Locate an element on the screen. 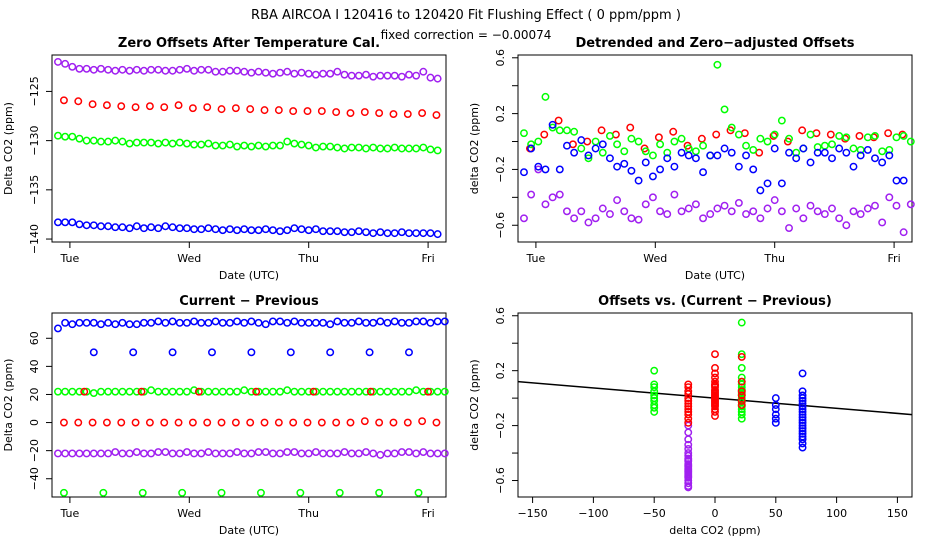 This screenshot has width=936, height=540. zero-offsets-x-label: Date (UTC) is located at coordinates (249, 275).